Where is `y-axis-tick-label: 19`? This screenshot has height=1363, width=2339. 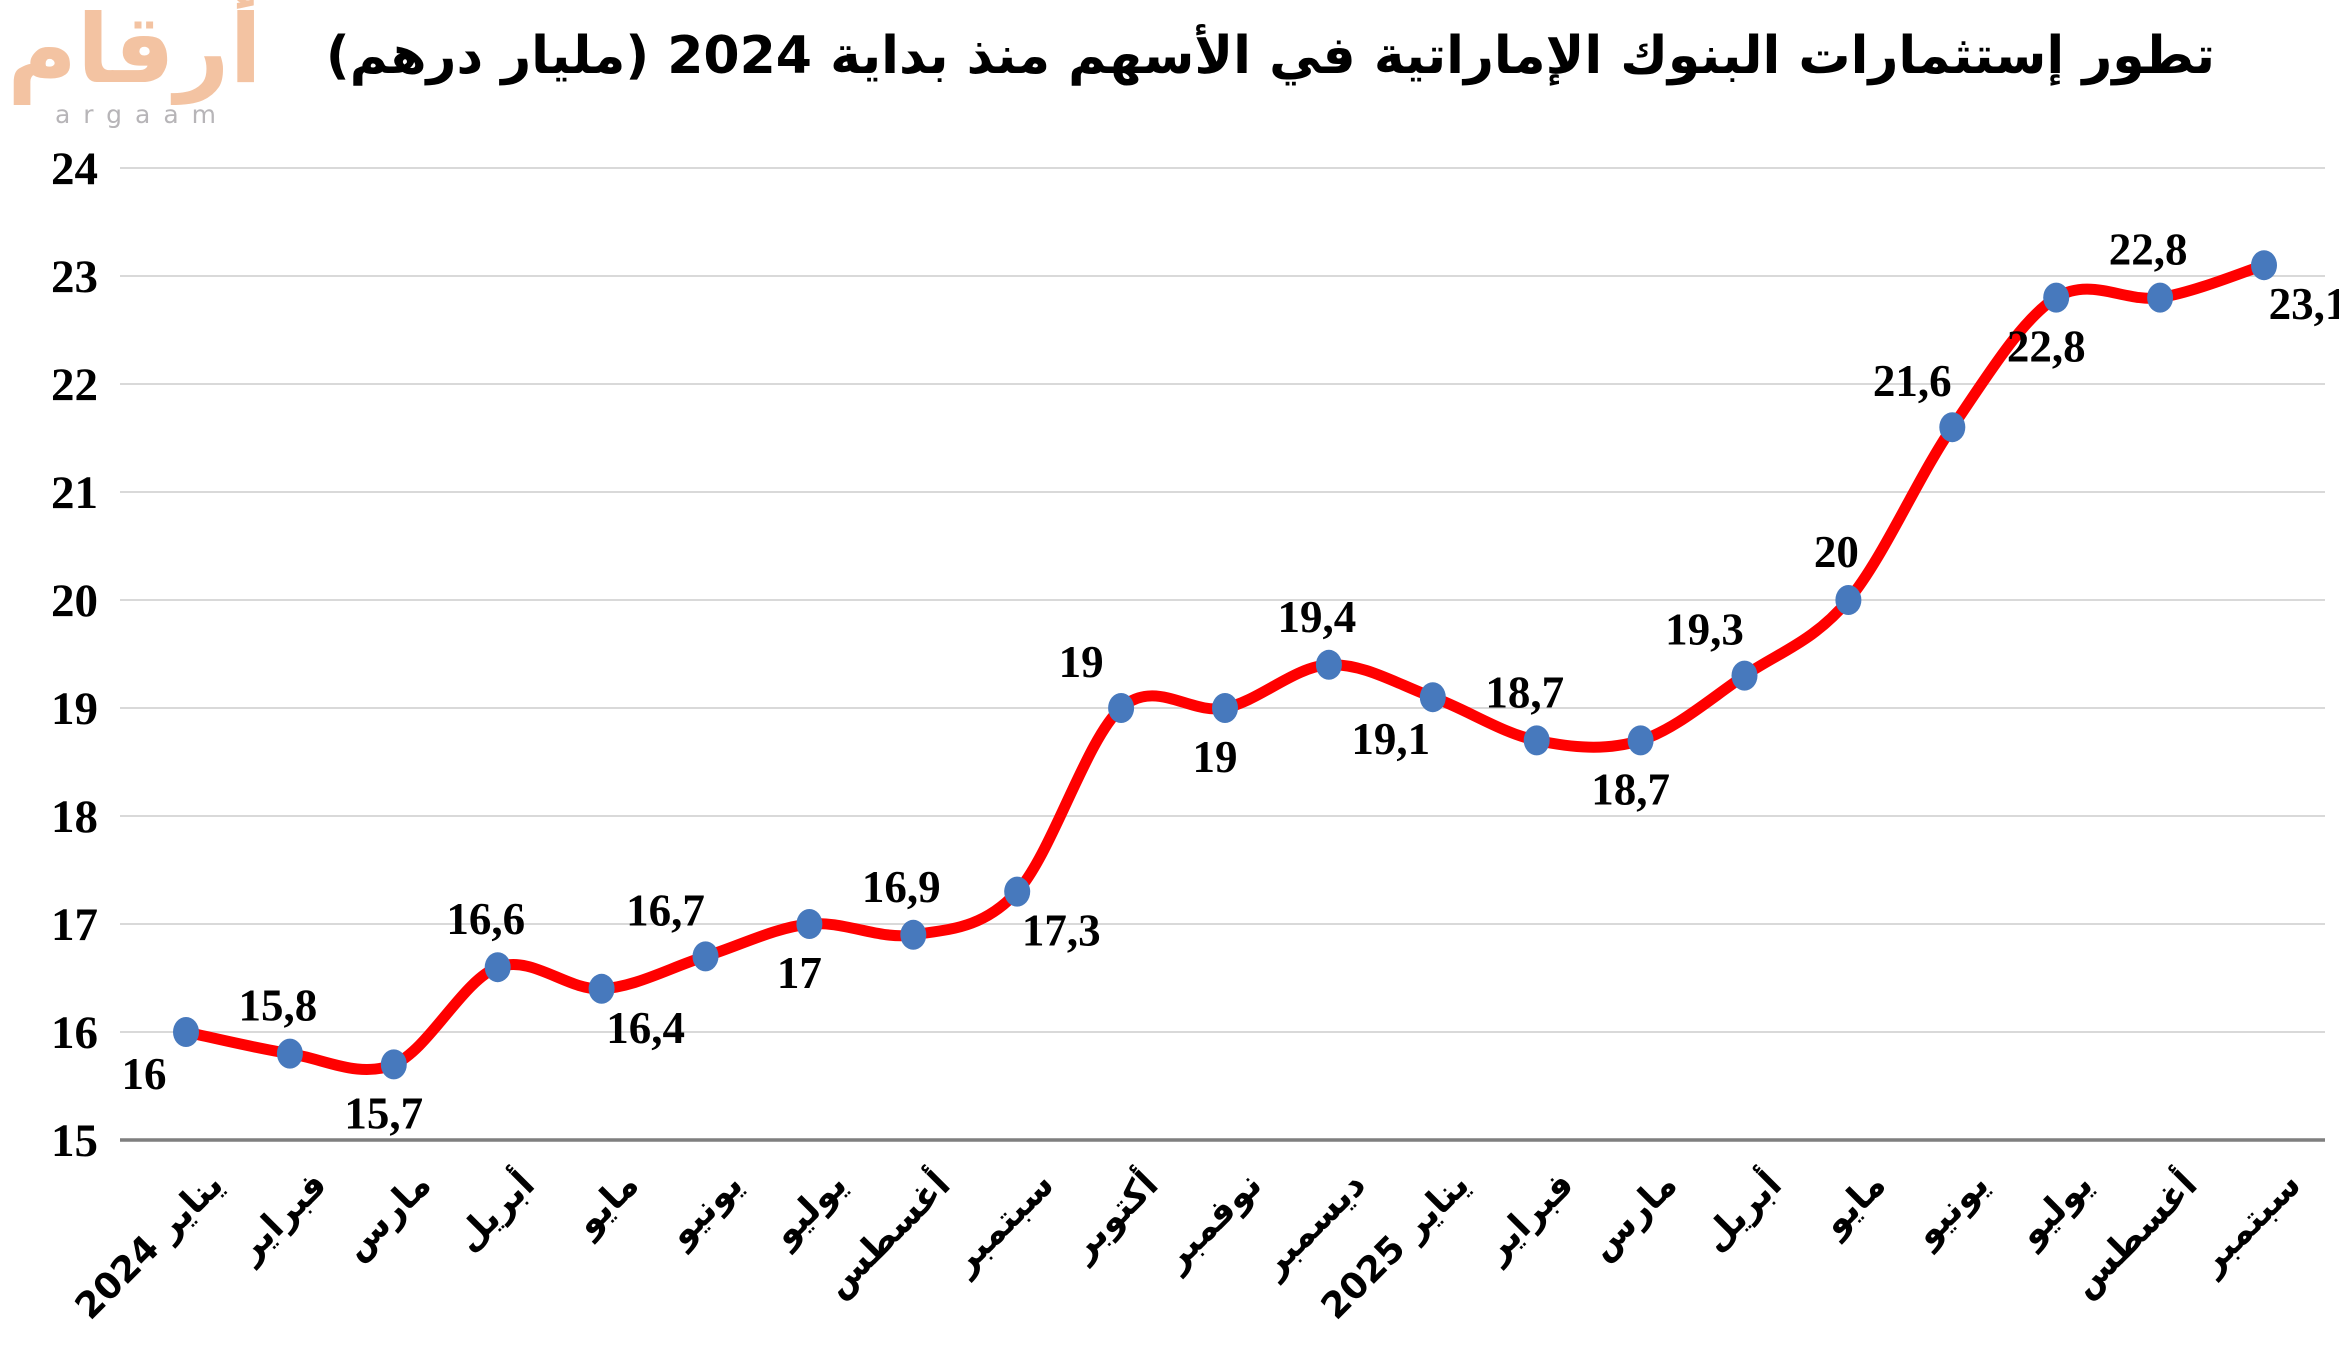 y-axis-tick-label: 19 is located at coordinates (74, 709).